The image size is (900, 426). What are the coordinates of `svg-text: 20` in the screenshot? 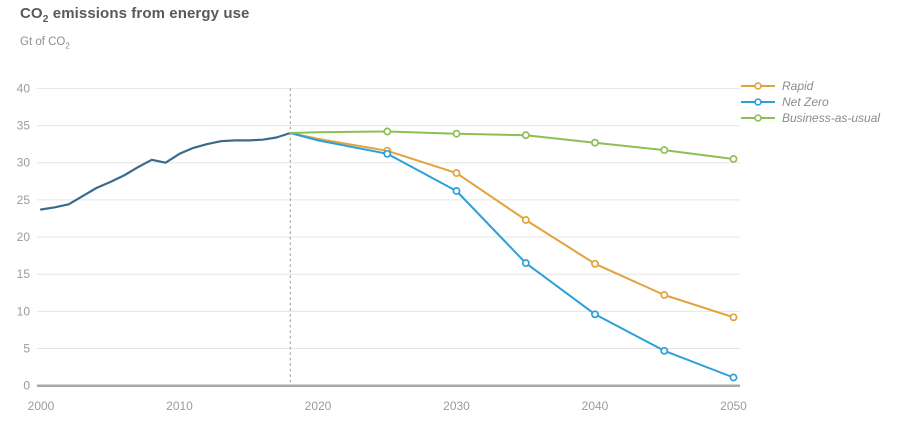 It's located at (24, 237).